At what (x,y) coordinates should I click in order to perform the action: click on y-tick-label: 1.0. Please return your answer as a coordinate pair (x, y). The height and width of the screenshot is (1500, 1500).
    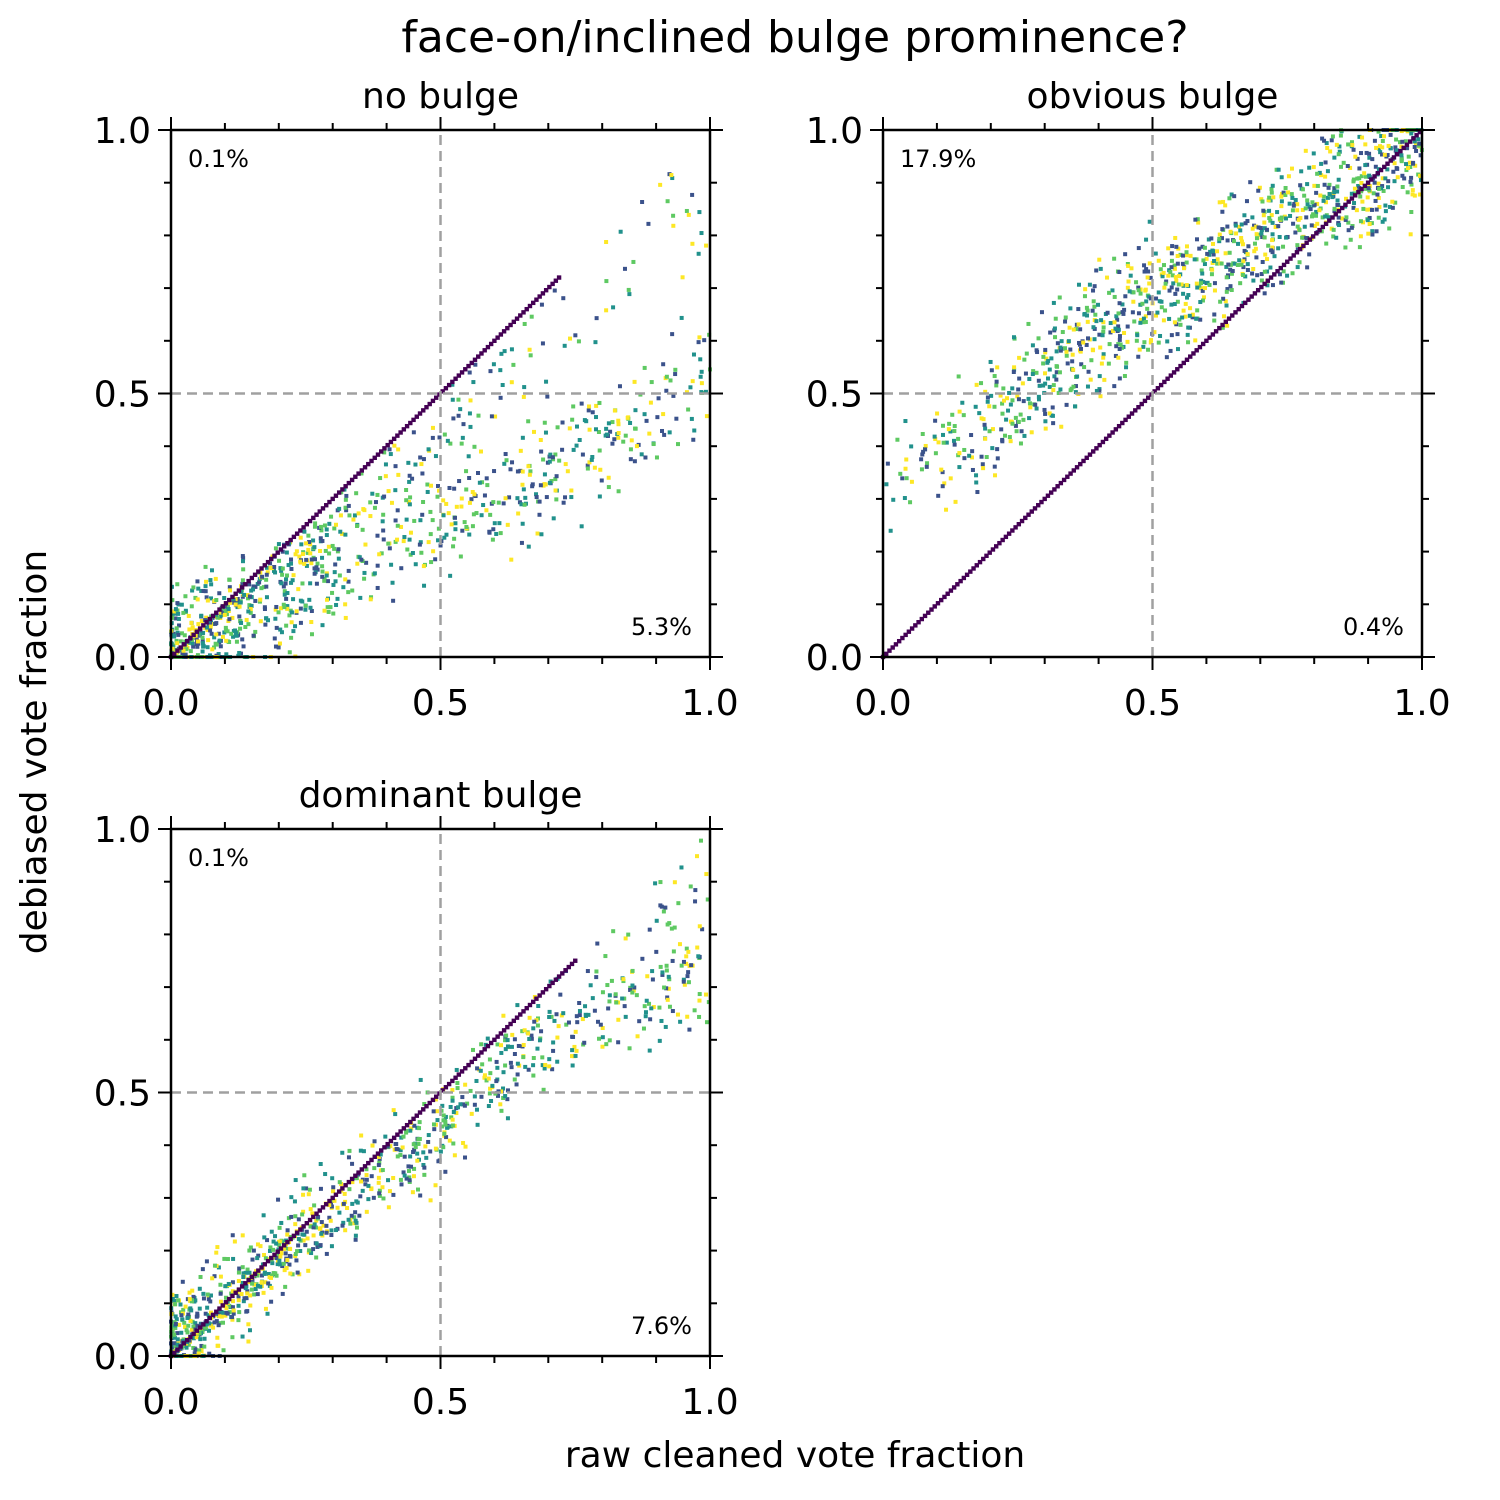
    Looking at the image, I should click on (122, 131).